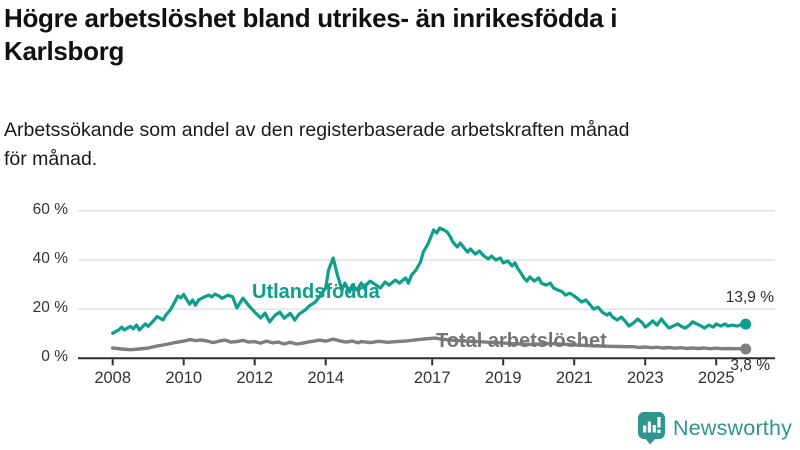 Image resolution: width=800 pixels, height=450 pixels. I want to click on chart-title-line-2: Karlsborg, so click(64, 51).